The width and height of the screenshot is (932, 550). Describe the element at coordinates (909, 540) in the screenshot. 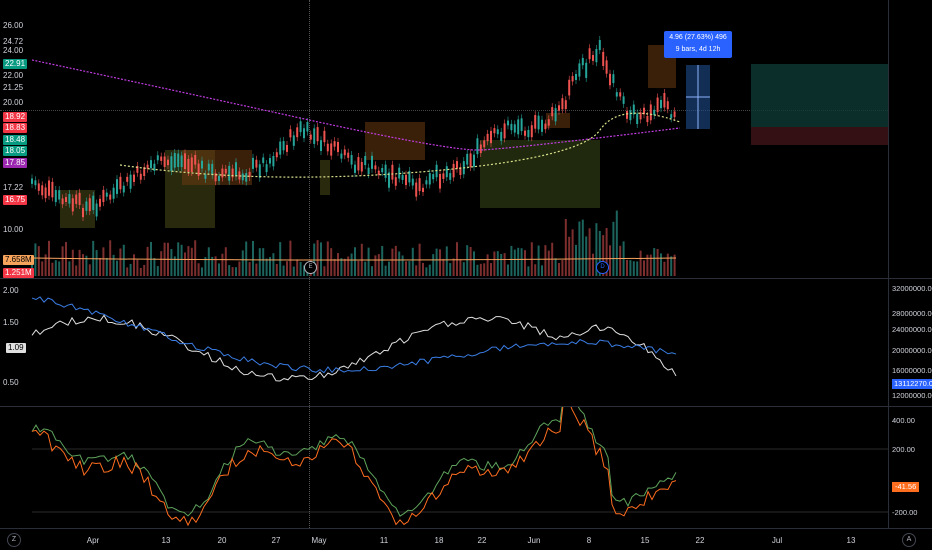

I see `auto-scale-button: A` at that location.